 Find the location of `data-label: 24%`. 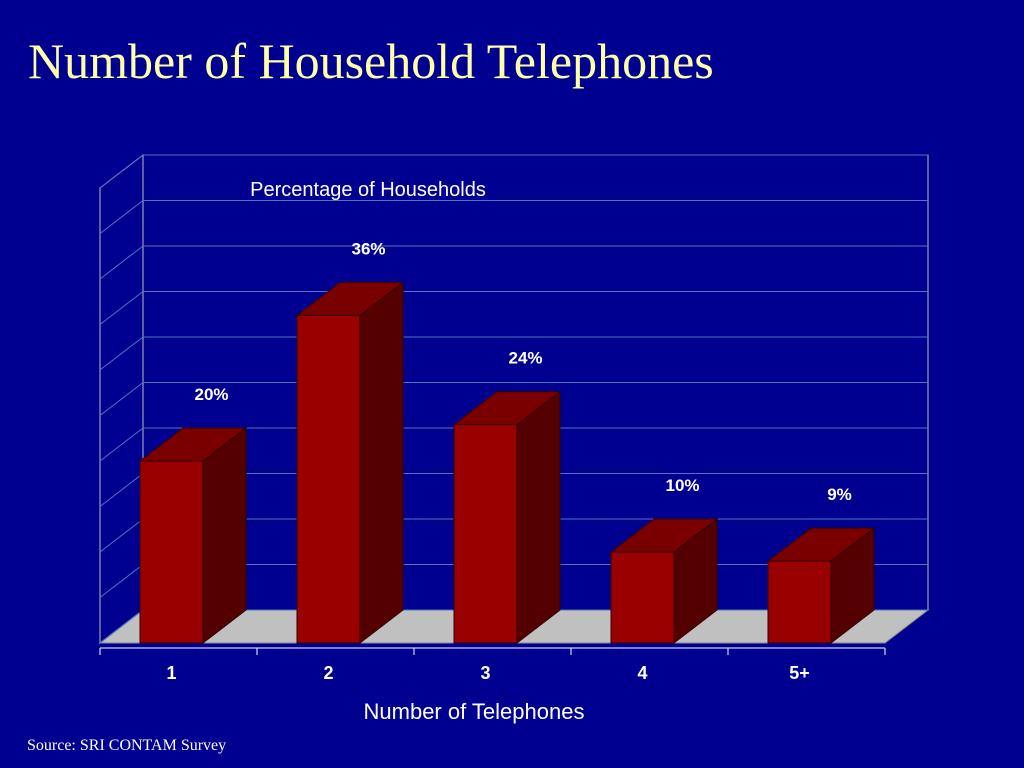

data-label: 24% is located at coordinates (525, 358).